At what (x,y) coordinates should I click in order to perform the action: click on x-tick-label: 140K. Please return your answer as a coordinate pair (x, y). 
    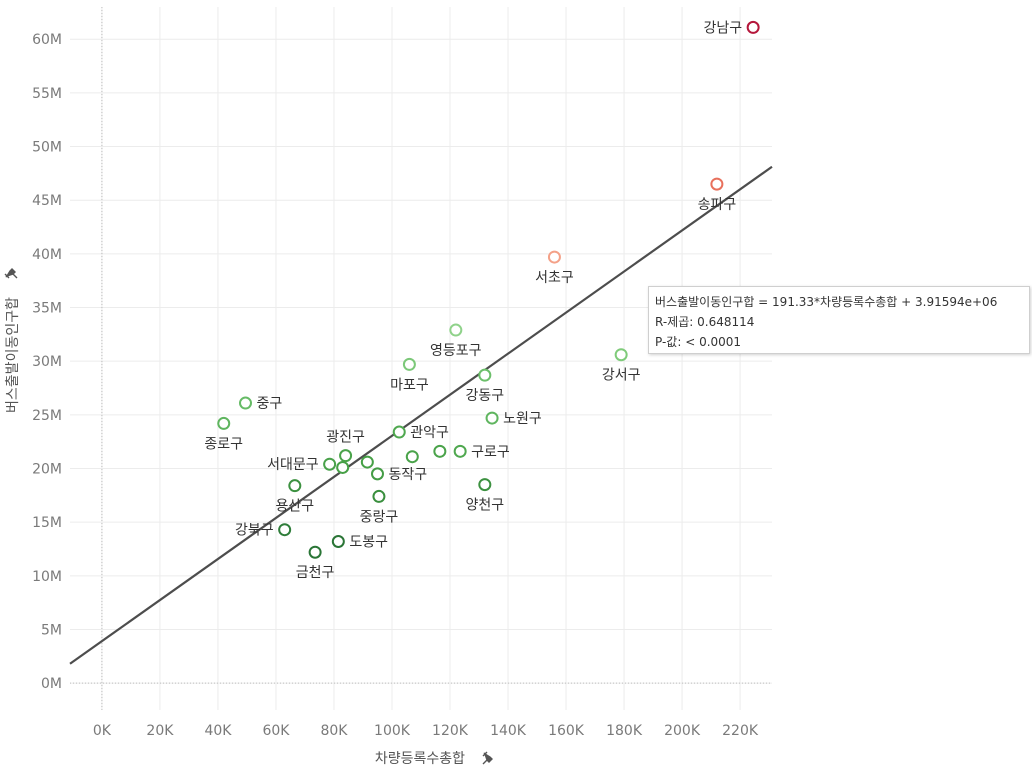
    Looking at the image, I should click on (508, 731).